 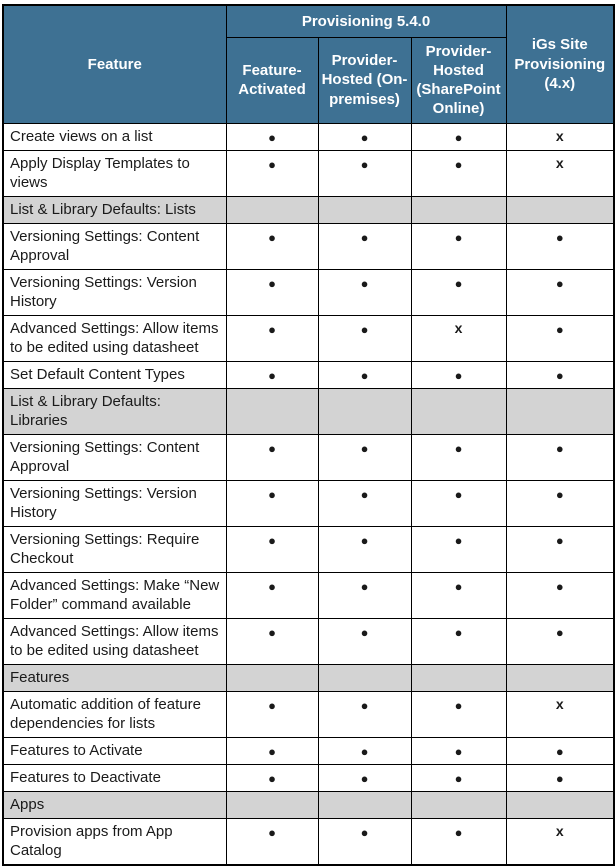 I want to click on feature-row: Set Default Content Types ● ● ● ●, so click(x=308, y=374).